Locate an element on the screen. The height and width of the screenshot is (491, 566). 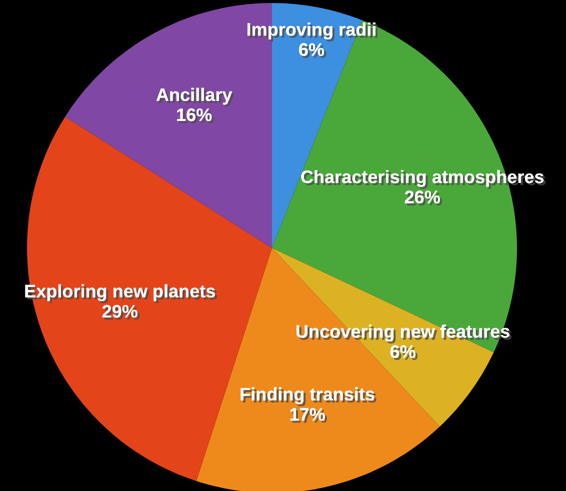
data-label: 29% is located at coordinates (121, 312).